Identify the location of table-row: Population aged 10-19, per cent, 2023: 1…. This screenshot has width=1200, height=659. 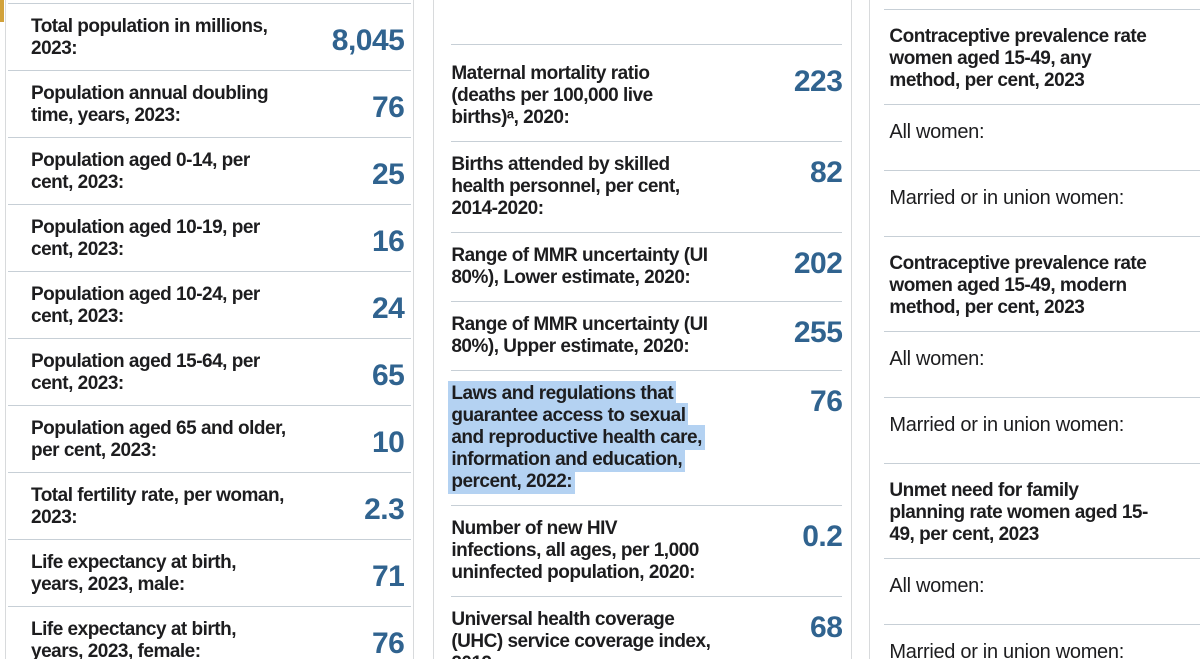
(210, 237).